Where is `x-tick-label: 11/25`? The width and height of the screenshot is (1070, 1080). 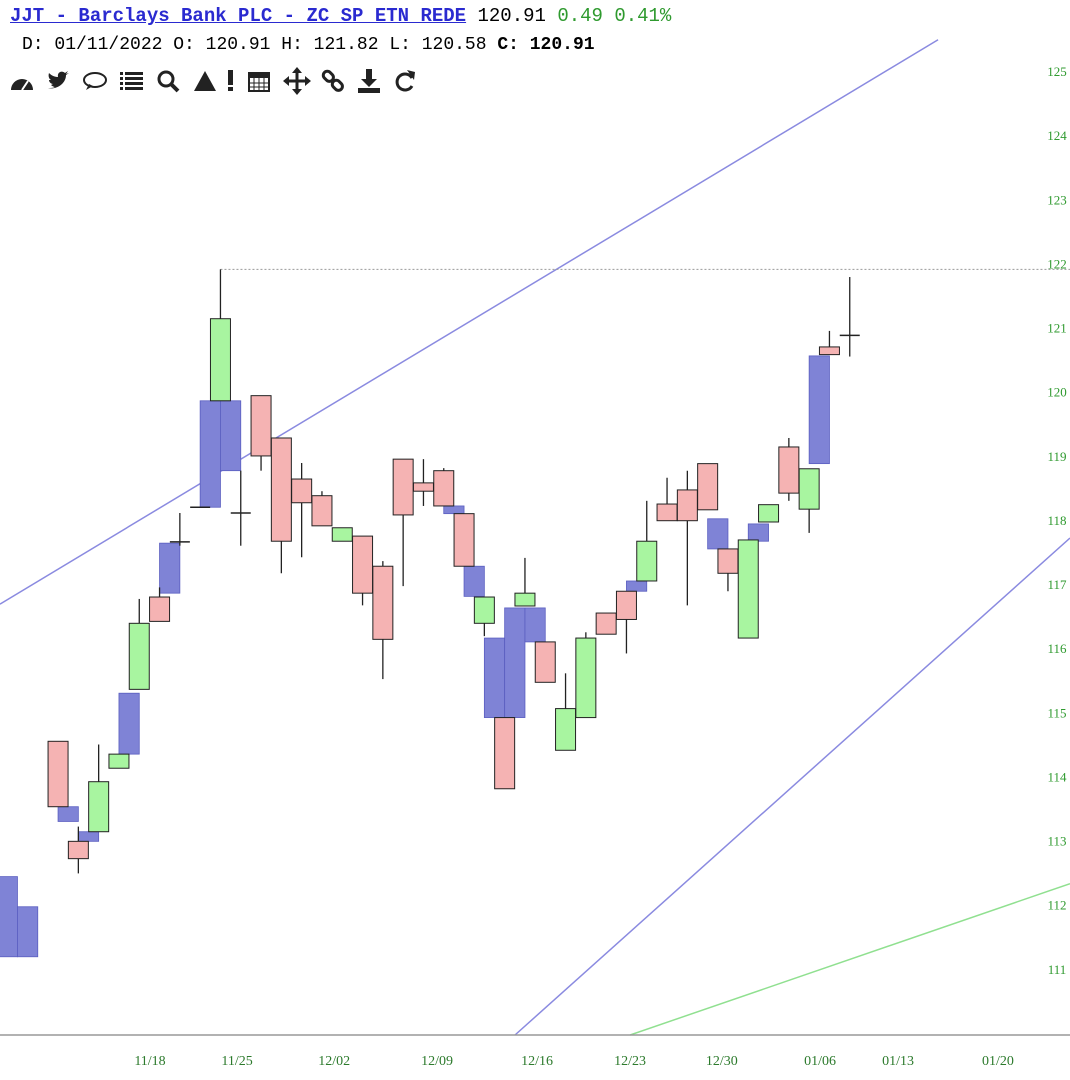
x-tick-label: 11/25 is located at coordinates (236, 1061).